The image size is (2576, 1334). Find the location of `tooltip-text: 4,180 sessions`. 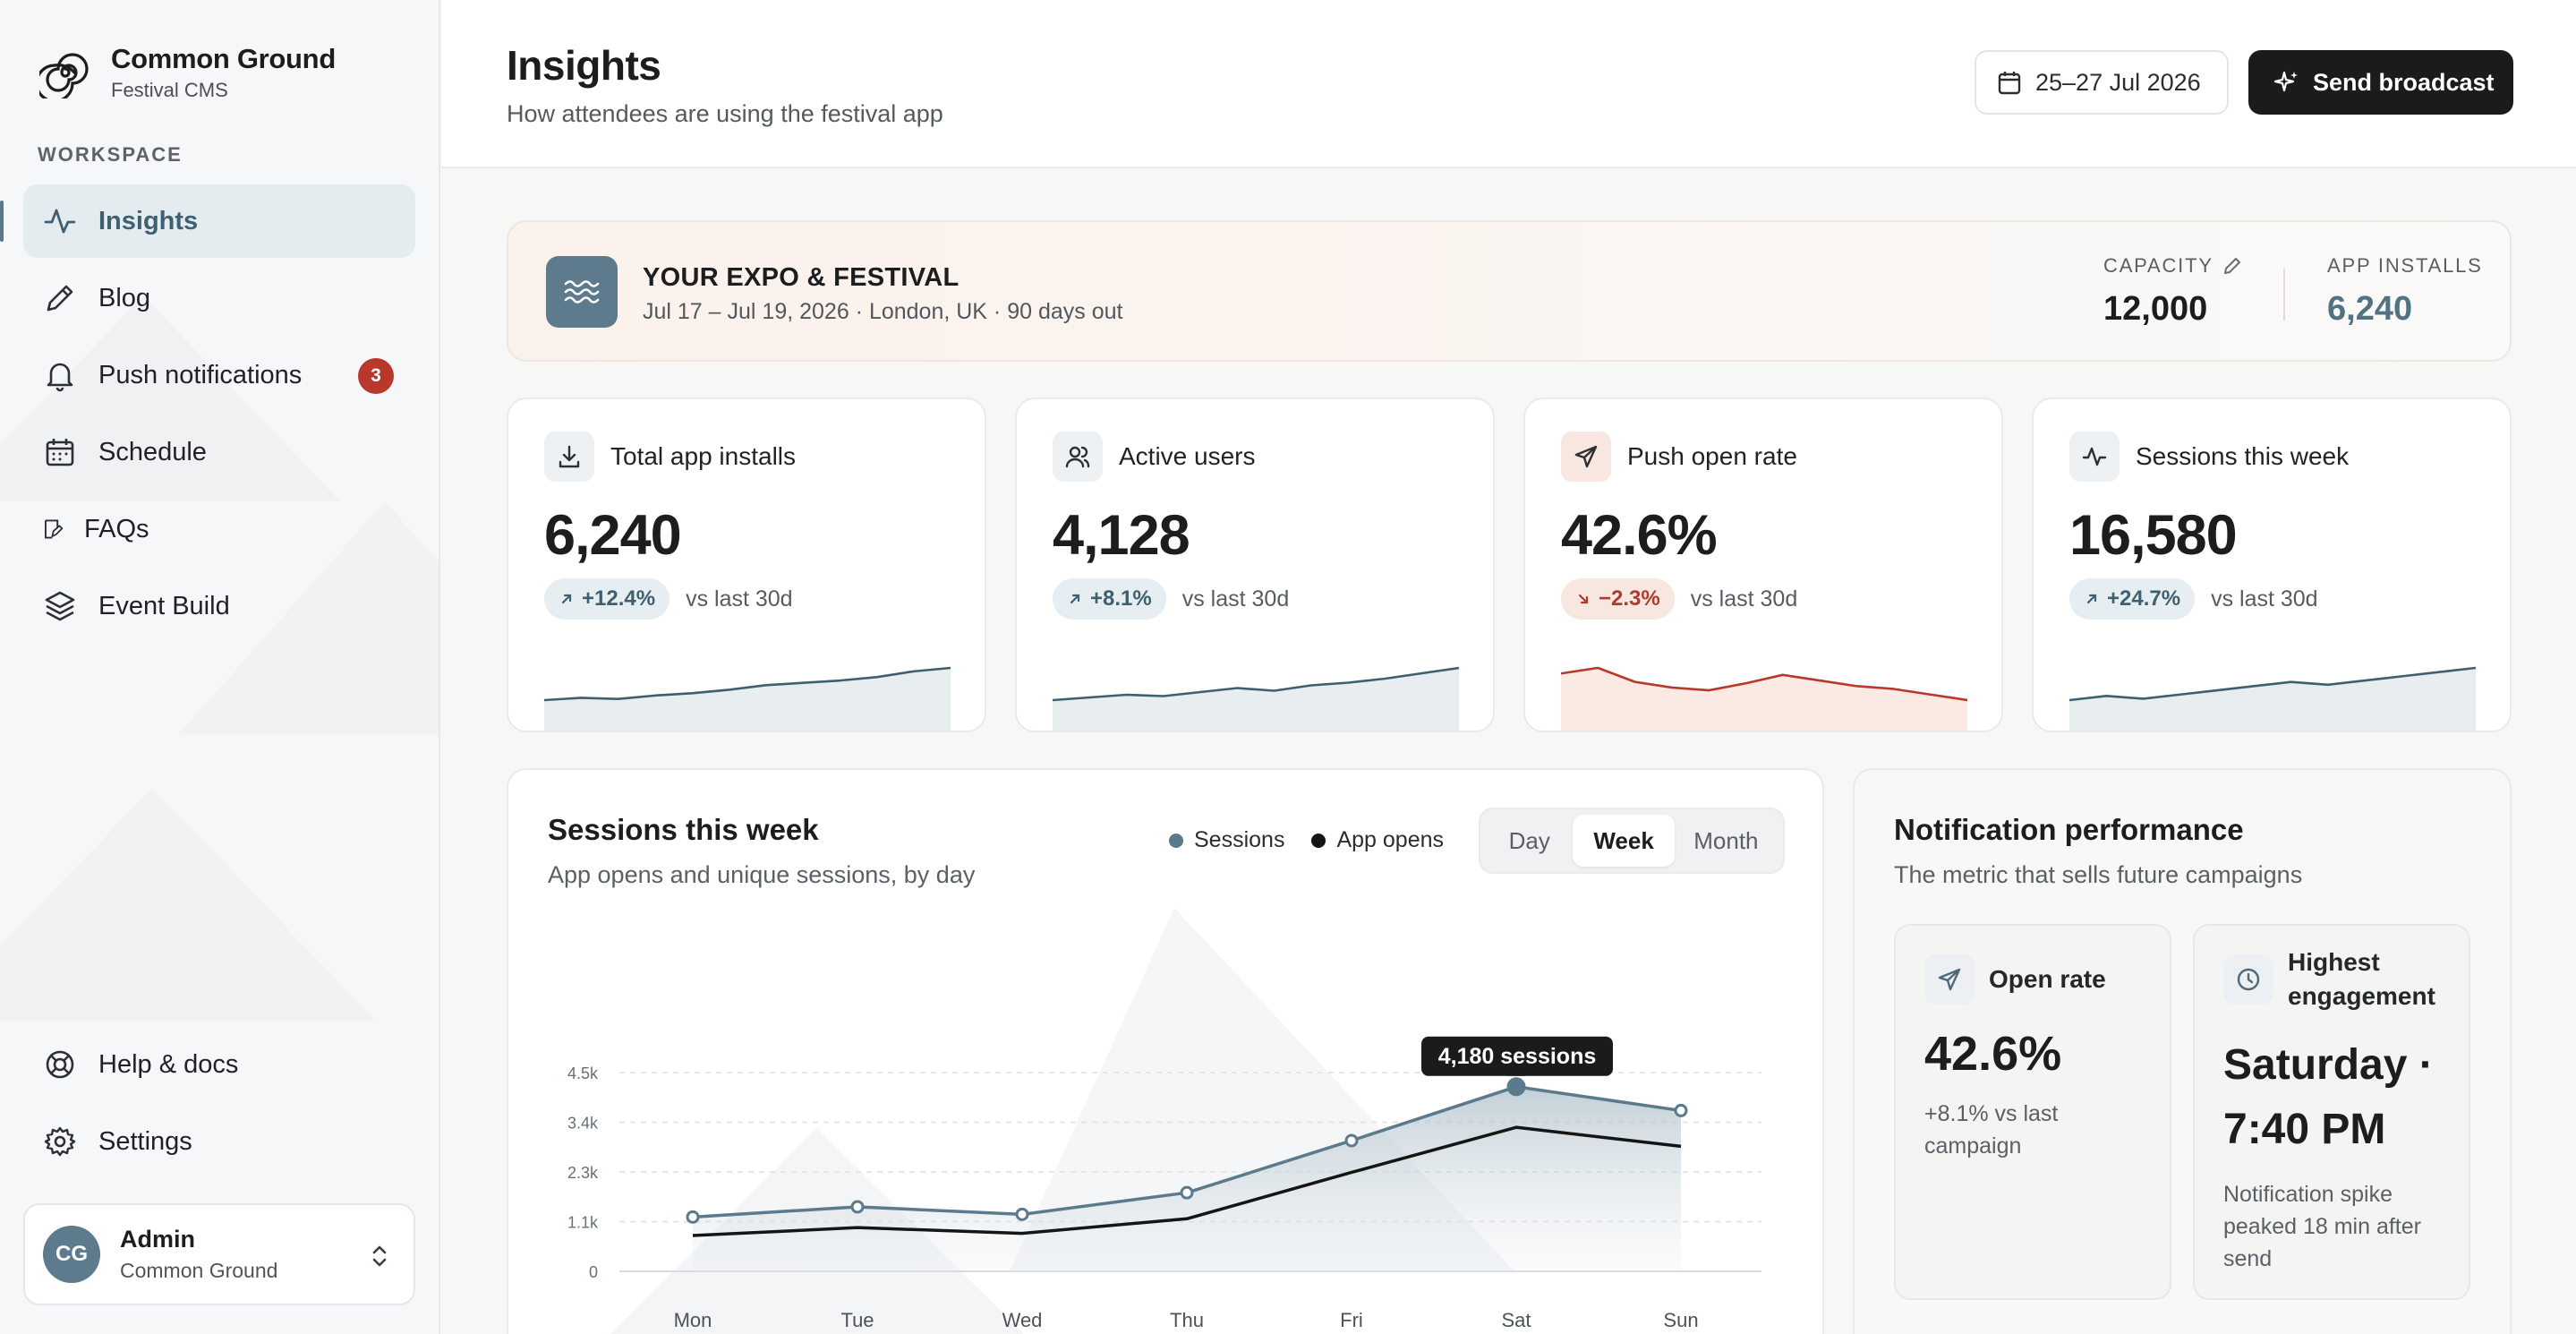

tooltip-text: 4,180 sessions is located at coordinates (1517, 1056).